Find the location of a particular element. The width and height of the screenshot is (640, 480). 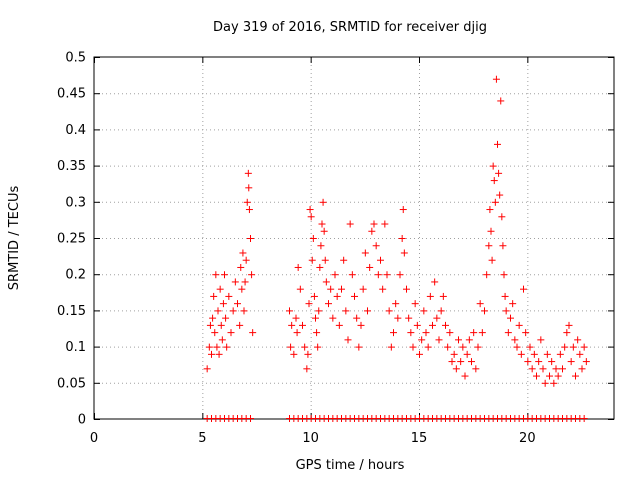

y-tick-label: 0.5 is located at coordinates (75, 58).